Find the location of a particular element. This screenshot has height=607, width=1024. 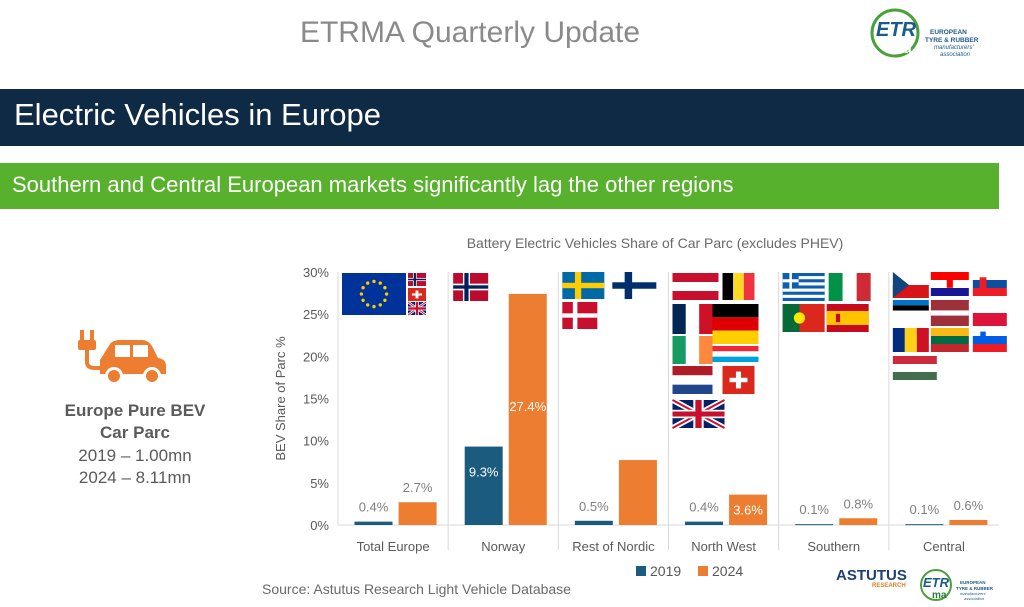

denmark-flag is located at coordinates (580, 315).